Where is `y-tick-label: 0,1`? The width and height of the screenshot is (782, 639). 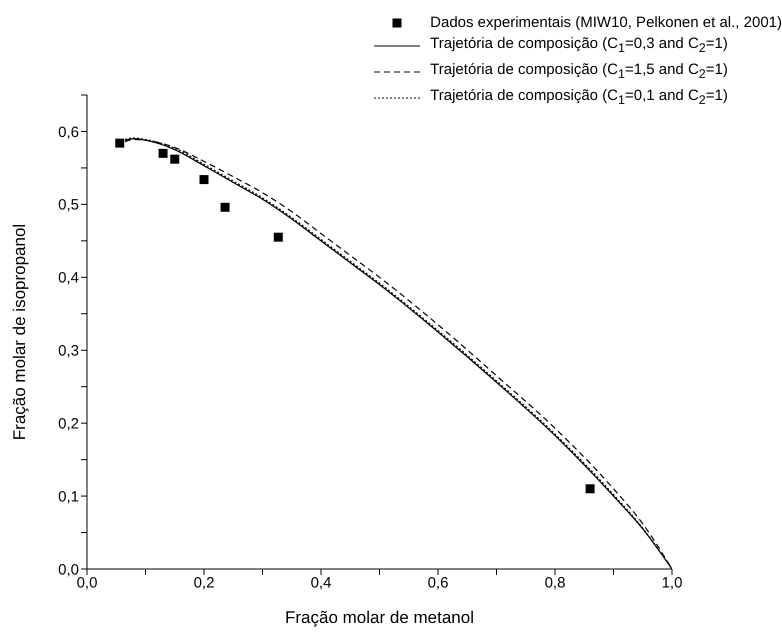 y-tick-label: 0,1 is located at coordinates (68, 497).